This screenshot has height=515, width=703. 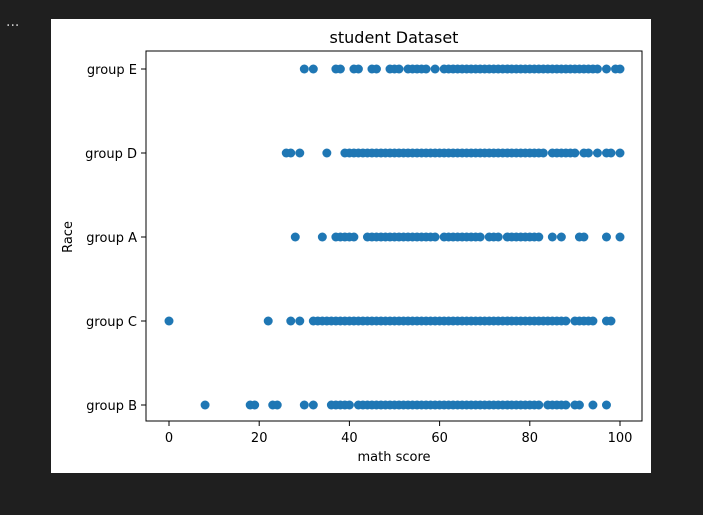 I want to click on y-tick-label: group A, so click(x=111, y=238).